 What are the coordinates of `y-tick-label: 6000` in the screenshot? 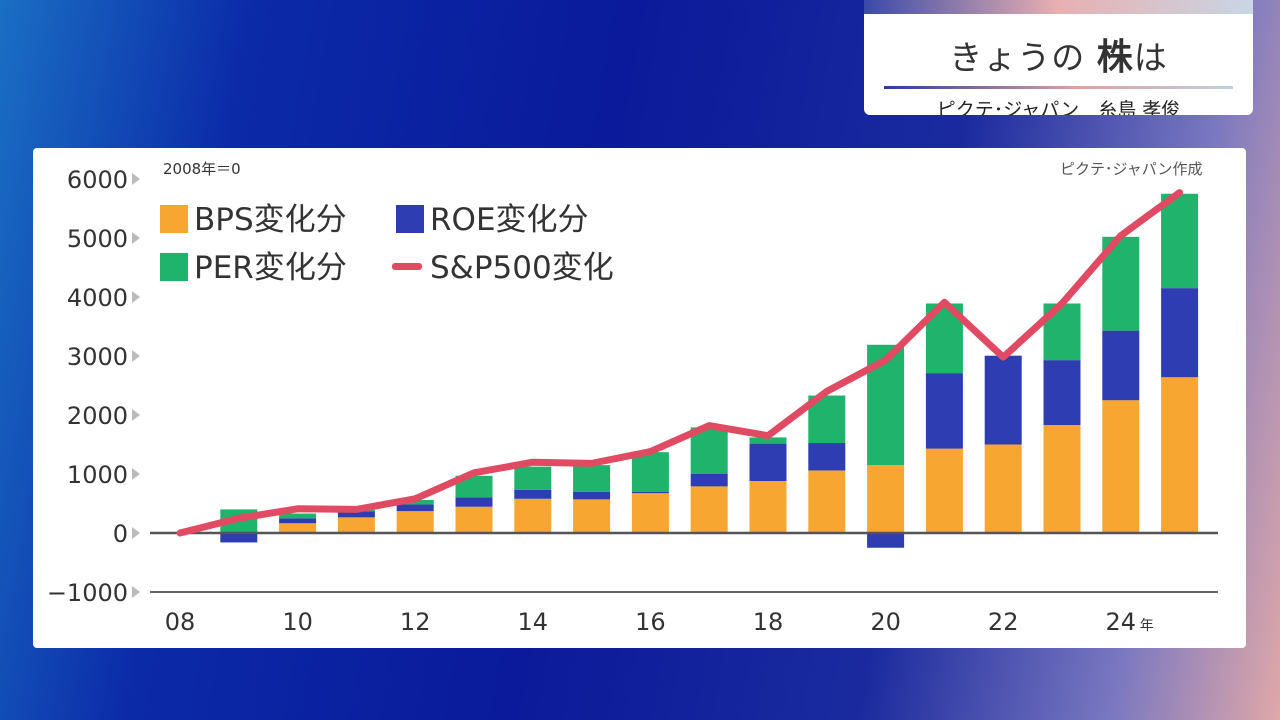 It's located at (97, 180).